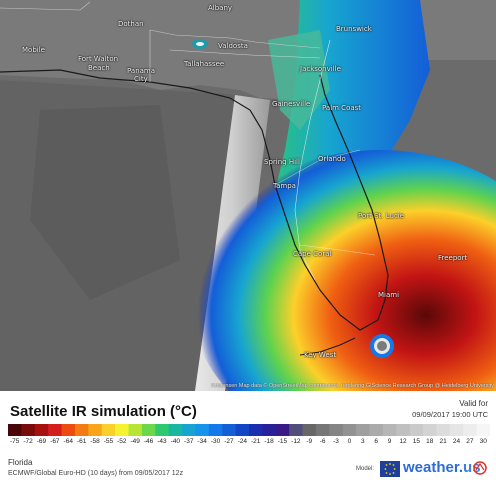 The image size is (496, 489). What do you see at coordinates (33, 50) in the screenshot?
I see `city-label: Mobile` at bounding box center [33, 50].